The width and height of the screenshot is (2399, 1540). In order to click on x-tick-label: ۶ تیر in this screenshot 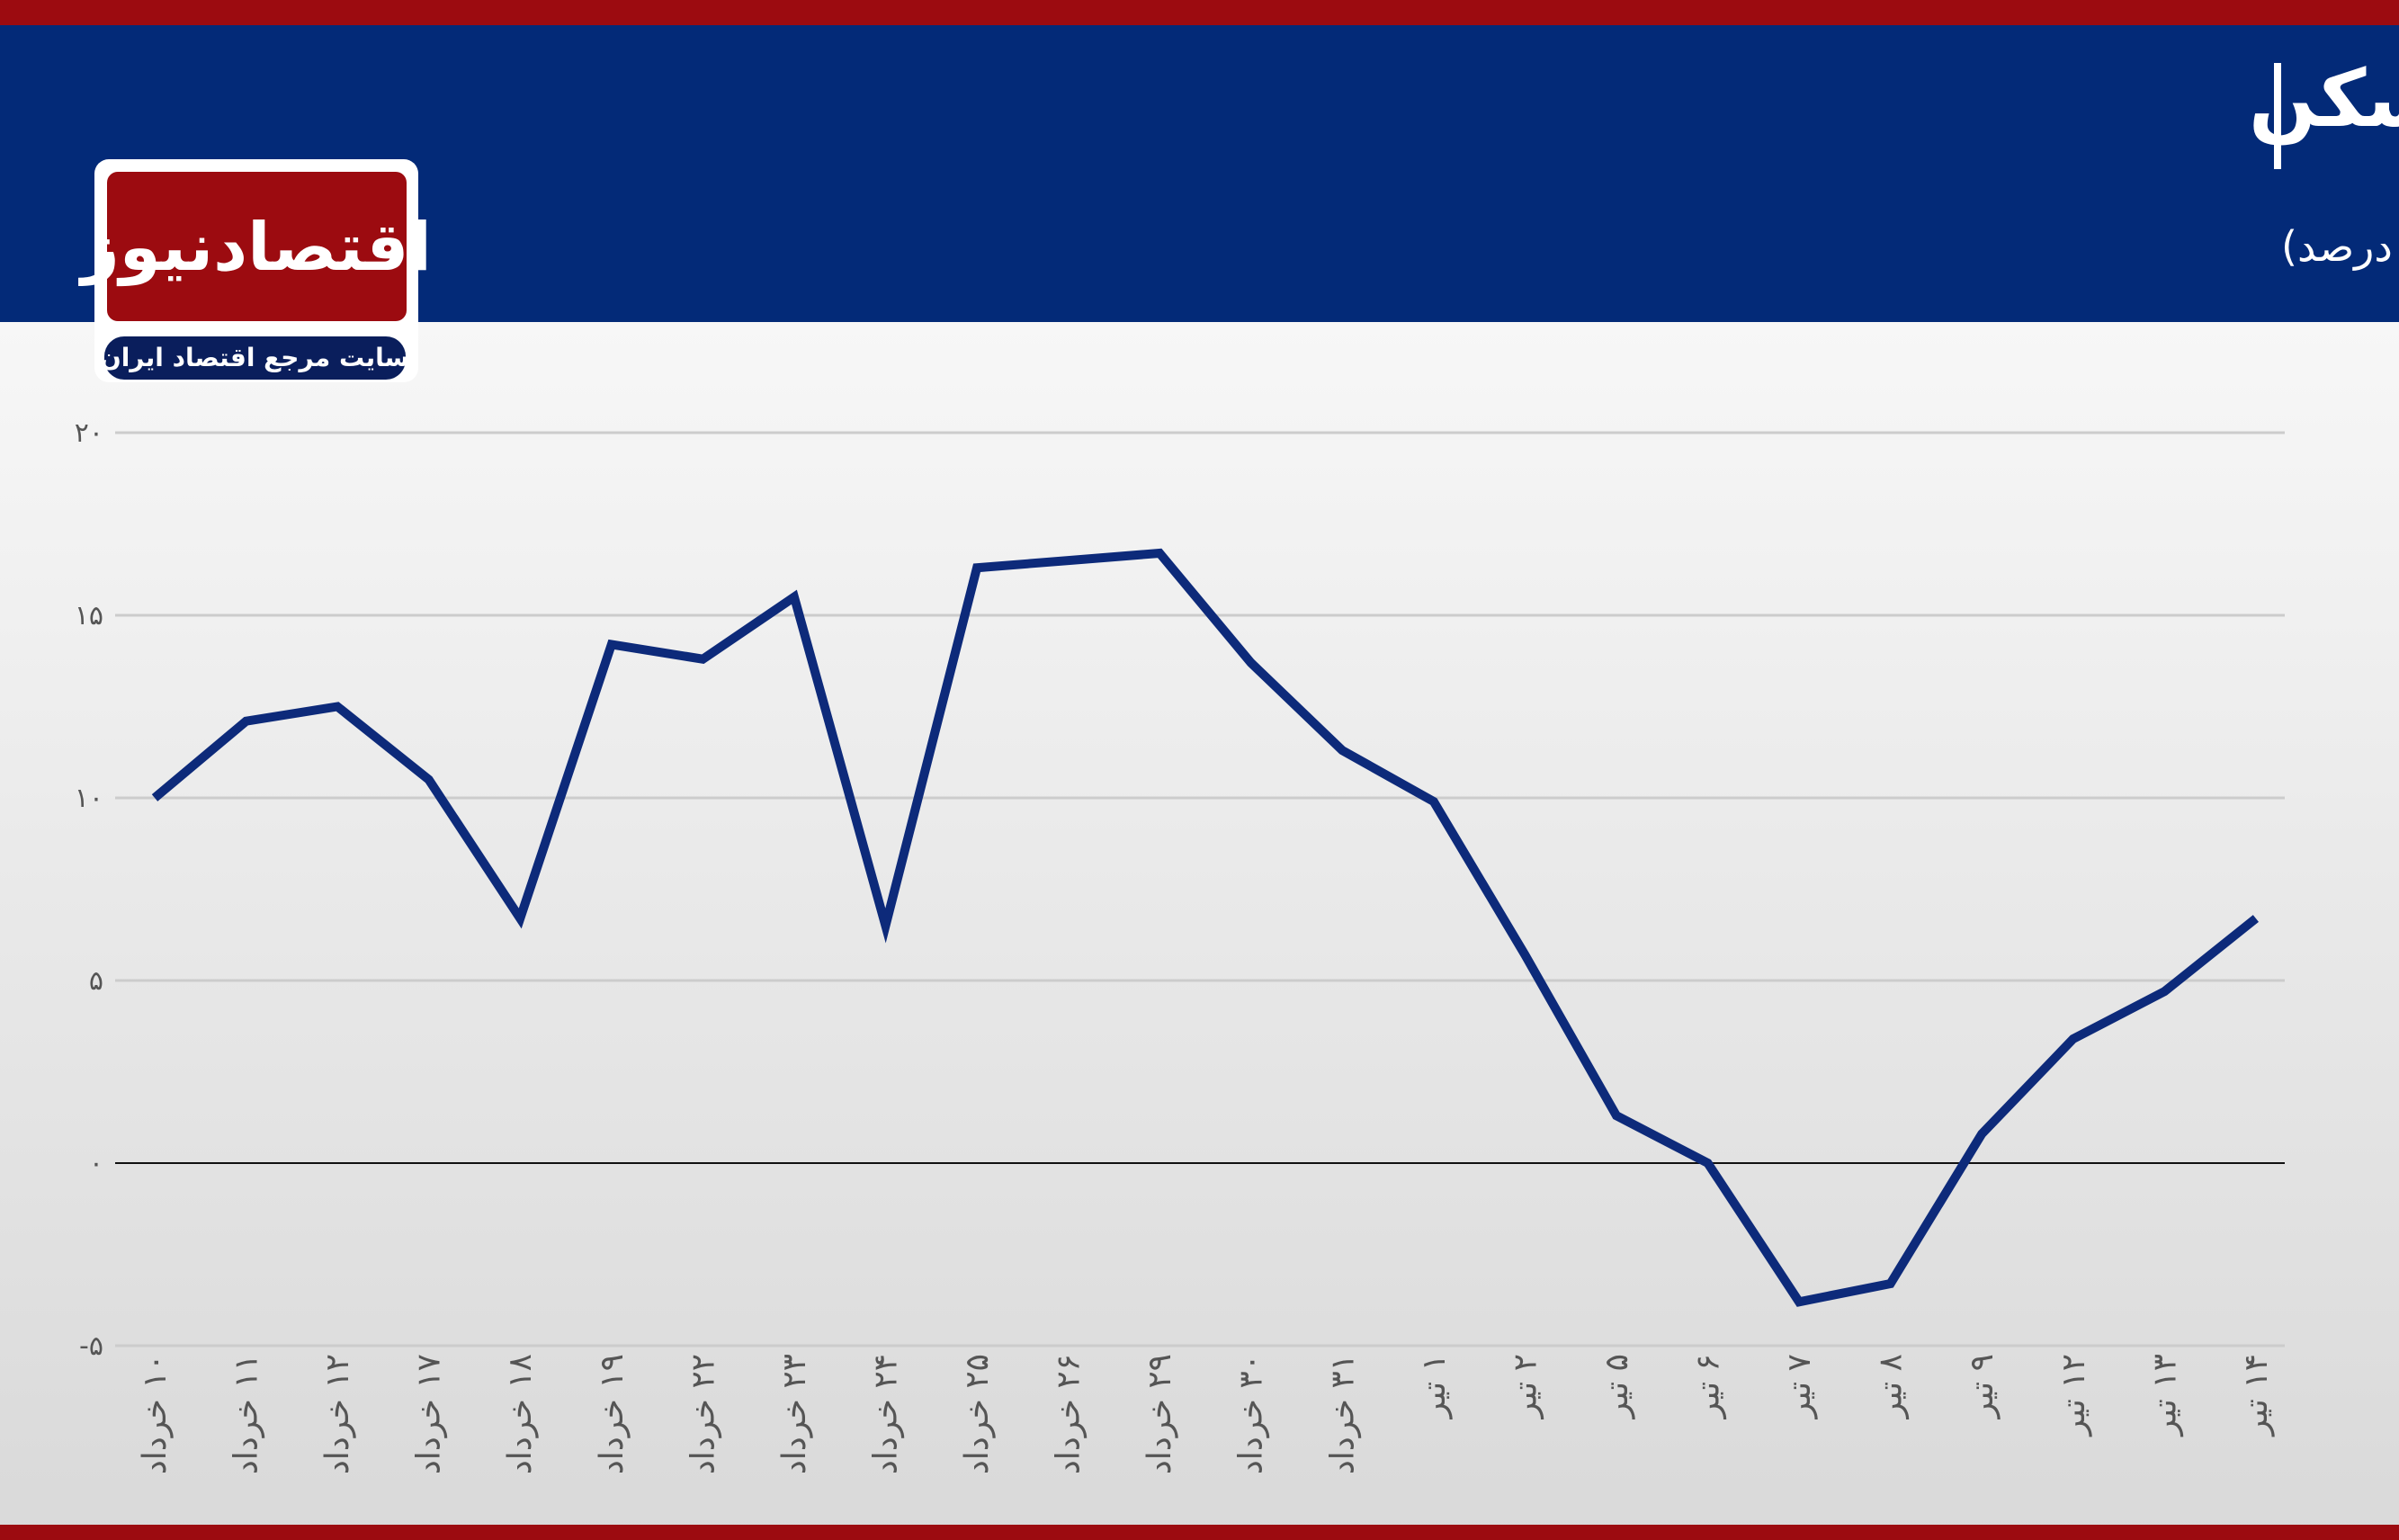, I will do `click(1709, 1387)`.